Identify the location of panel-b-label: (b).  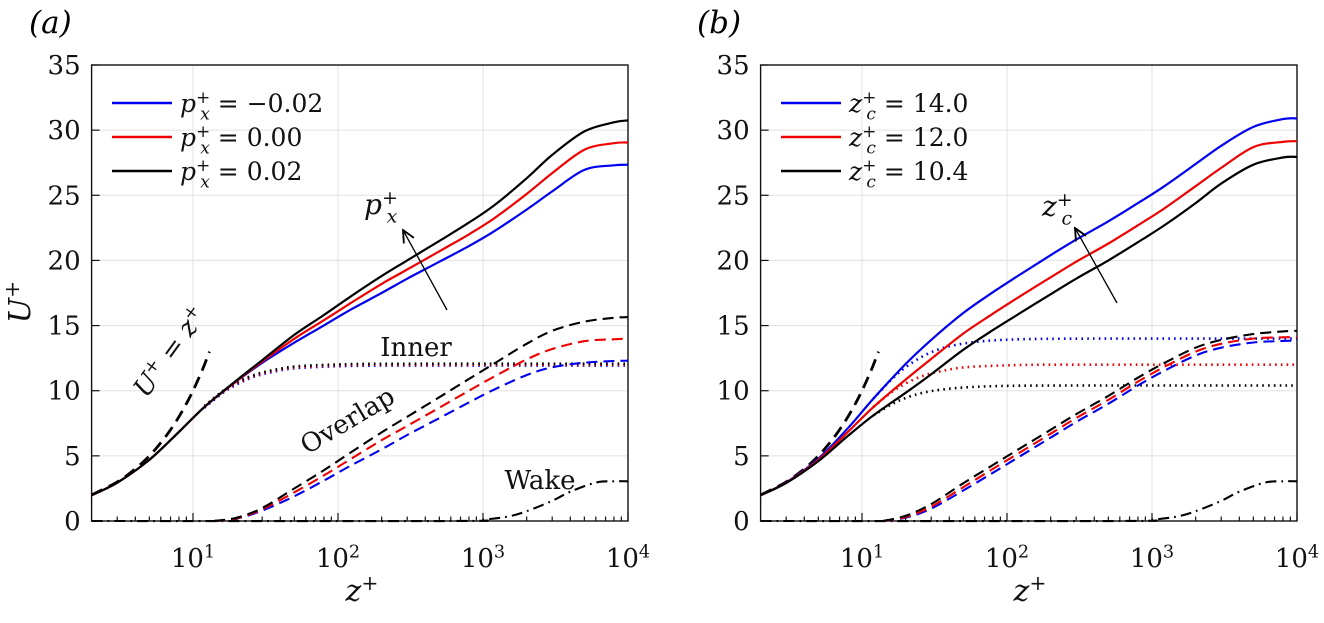
(719, 23).